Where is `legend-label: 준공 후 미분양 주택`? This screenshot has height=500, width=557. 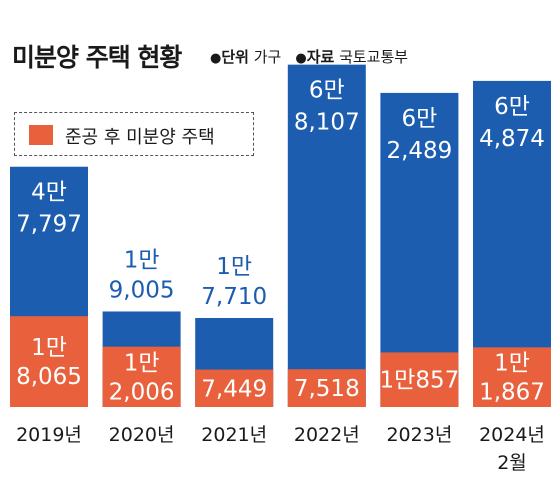 legend-label: 준공 후 미분양 주택 is located at coordinates (140, 137).